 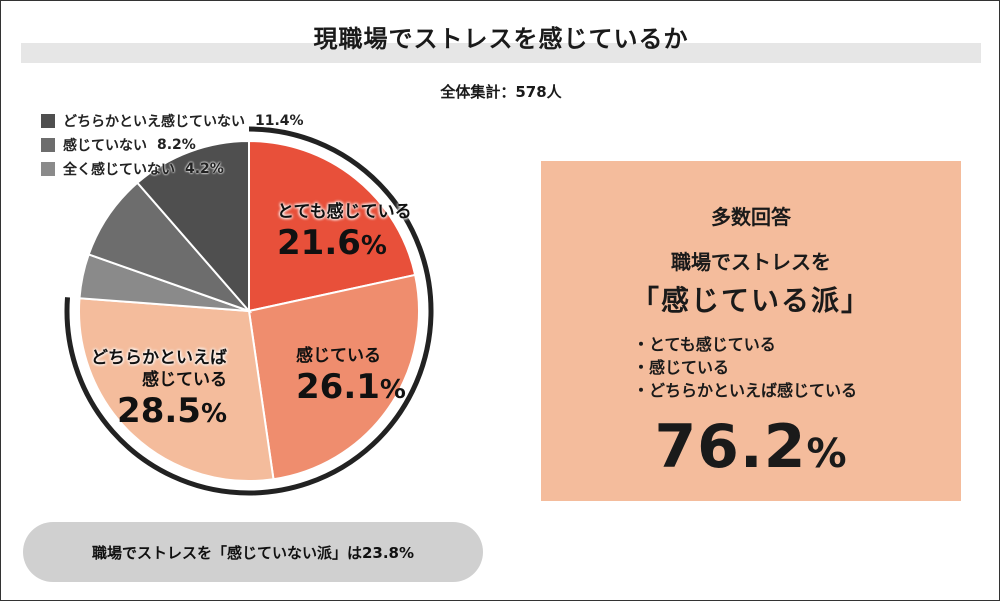 What do you see at coordinates (797, 367) in the screenshot?
I see `callout-list: ・とても感じている ・感じている ・どちらかといえば感じている` at bounding box center [797, 367].